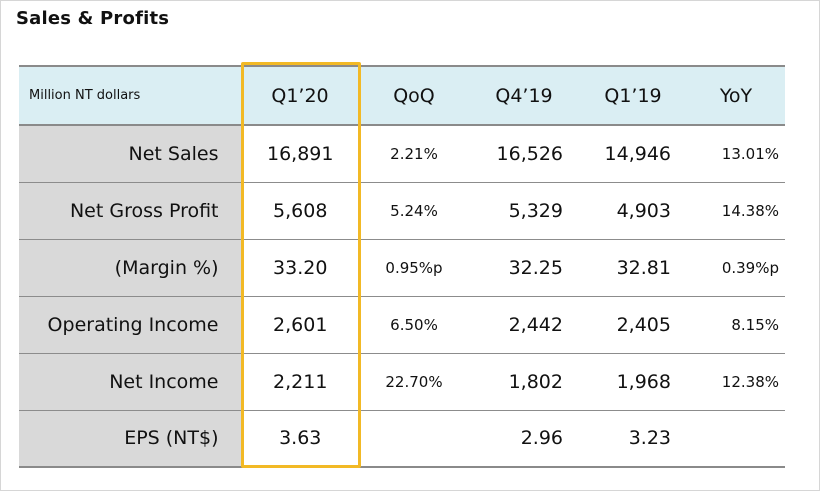  I want to click on table-cell: 5,329, so click(524, 210).